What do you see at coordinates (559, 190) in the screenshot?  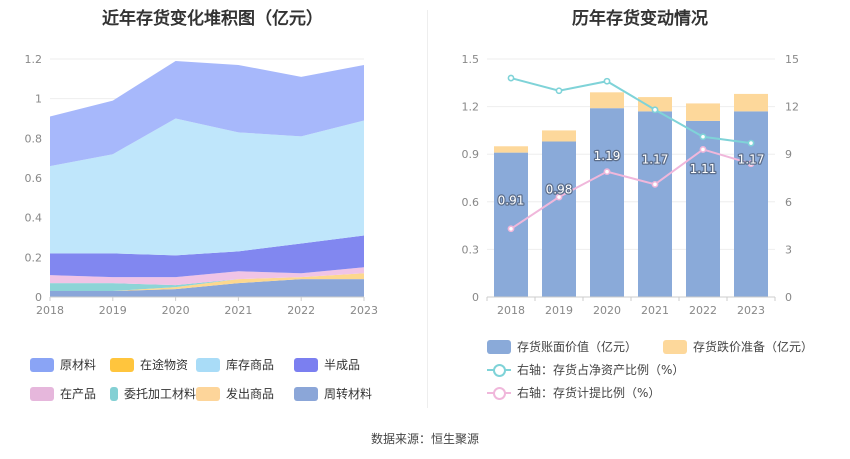 I see `bar-value-label: 0.98` at bounding box center [559, 190].